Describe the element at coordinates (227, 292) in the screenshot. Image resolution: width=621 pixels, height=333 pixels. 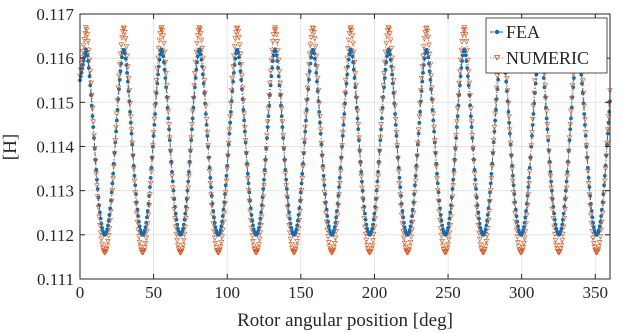
I see `x-tick-label: 100` at that location.